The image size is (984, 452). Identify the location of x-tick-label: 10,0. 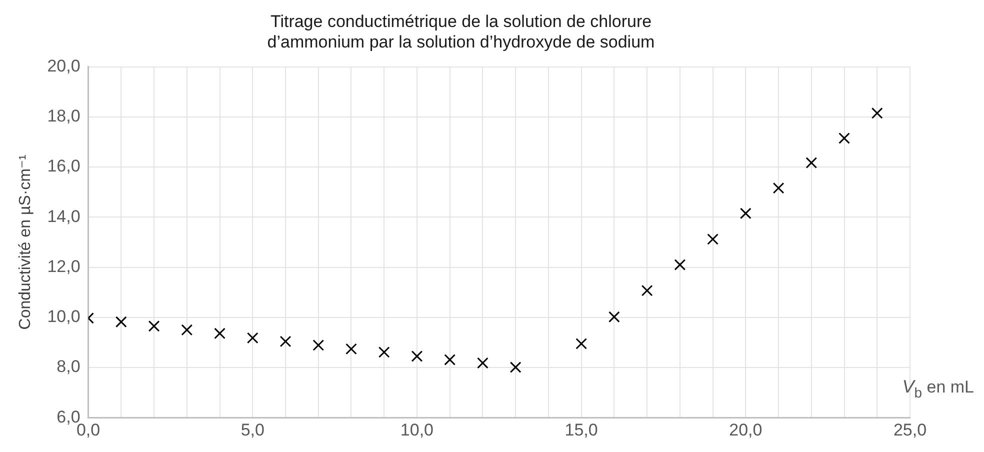
(417, 430).